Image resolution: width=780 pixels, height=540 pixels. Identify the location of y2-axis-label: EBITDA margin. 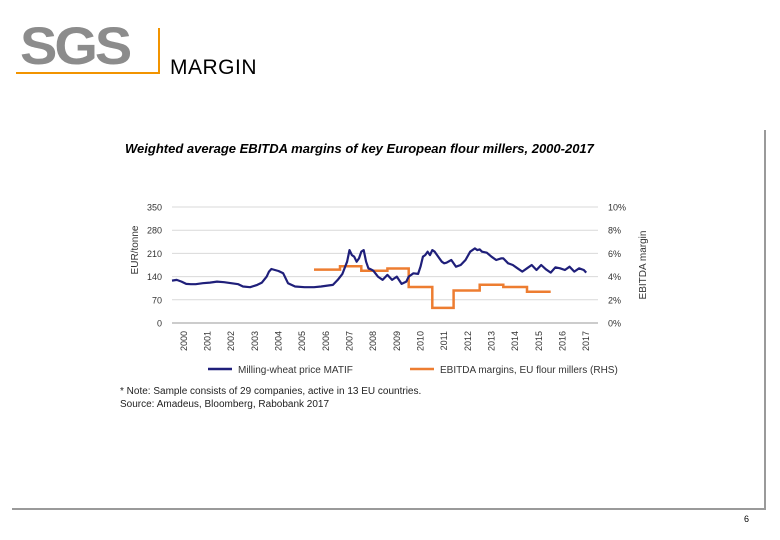
(643, 265).